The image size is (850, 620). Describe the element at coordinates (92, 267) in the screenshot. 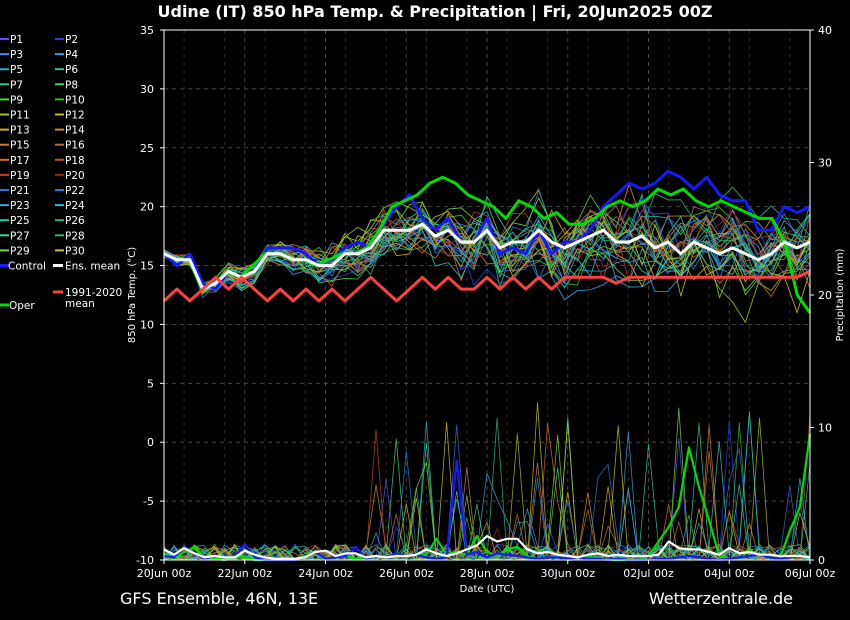

I see `legend-label-ens-mean: Ens. mean` at that location.